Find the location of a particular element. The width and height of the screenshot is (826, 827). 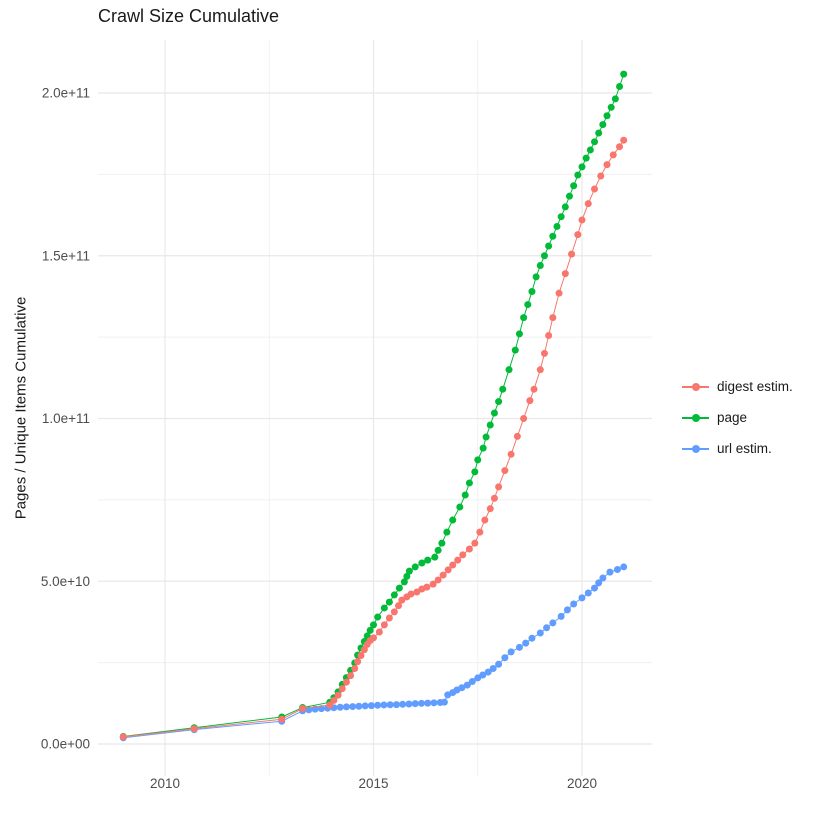

x-tick-label: 2015 is located at coordinates (373, 783).